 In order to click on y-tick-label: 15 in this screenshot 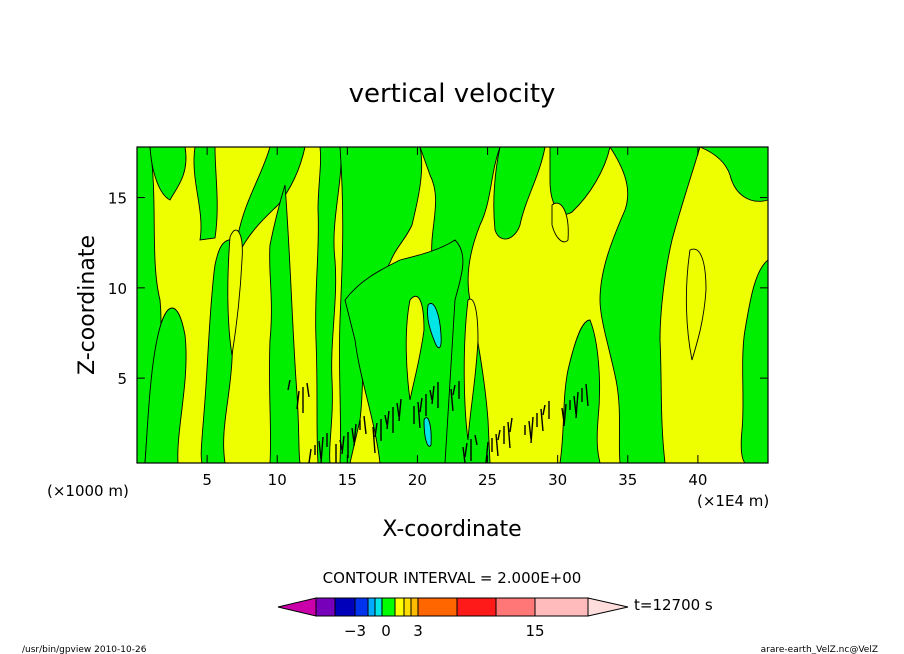, I will do `click(117, 199)`.